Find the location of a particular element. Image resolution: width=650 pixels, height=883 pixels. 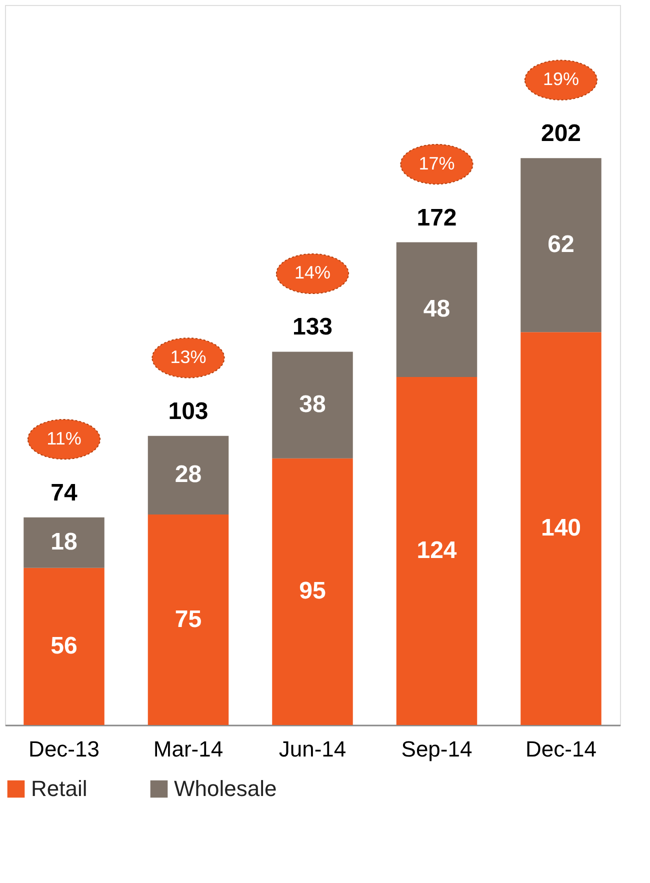

data-label: 48 is located at coordinates (436, 309).